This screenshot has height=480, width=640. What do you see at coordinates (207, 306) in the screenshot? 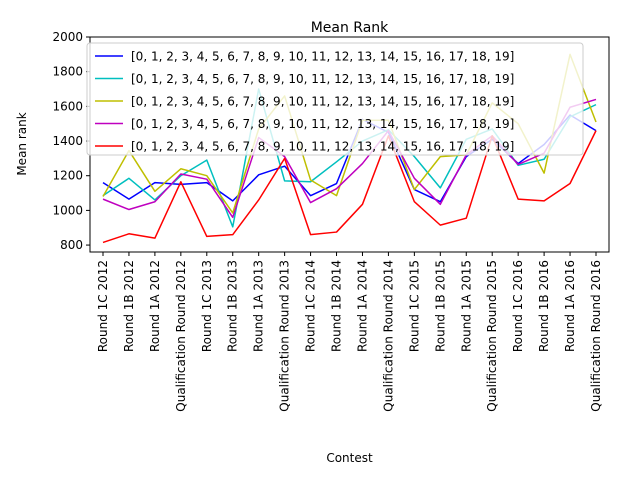
I see `x-tick-label: Round 1C 2013` at bounding box center [207, 306].